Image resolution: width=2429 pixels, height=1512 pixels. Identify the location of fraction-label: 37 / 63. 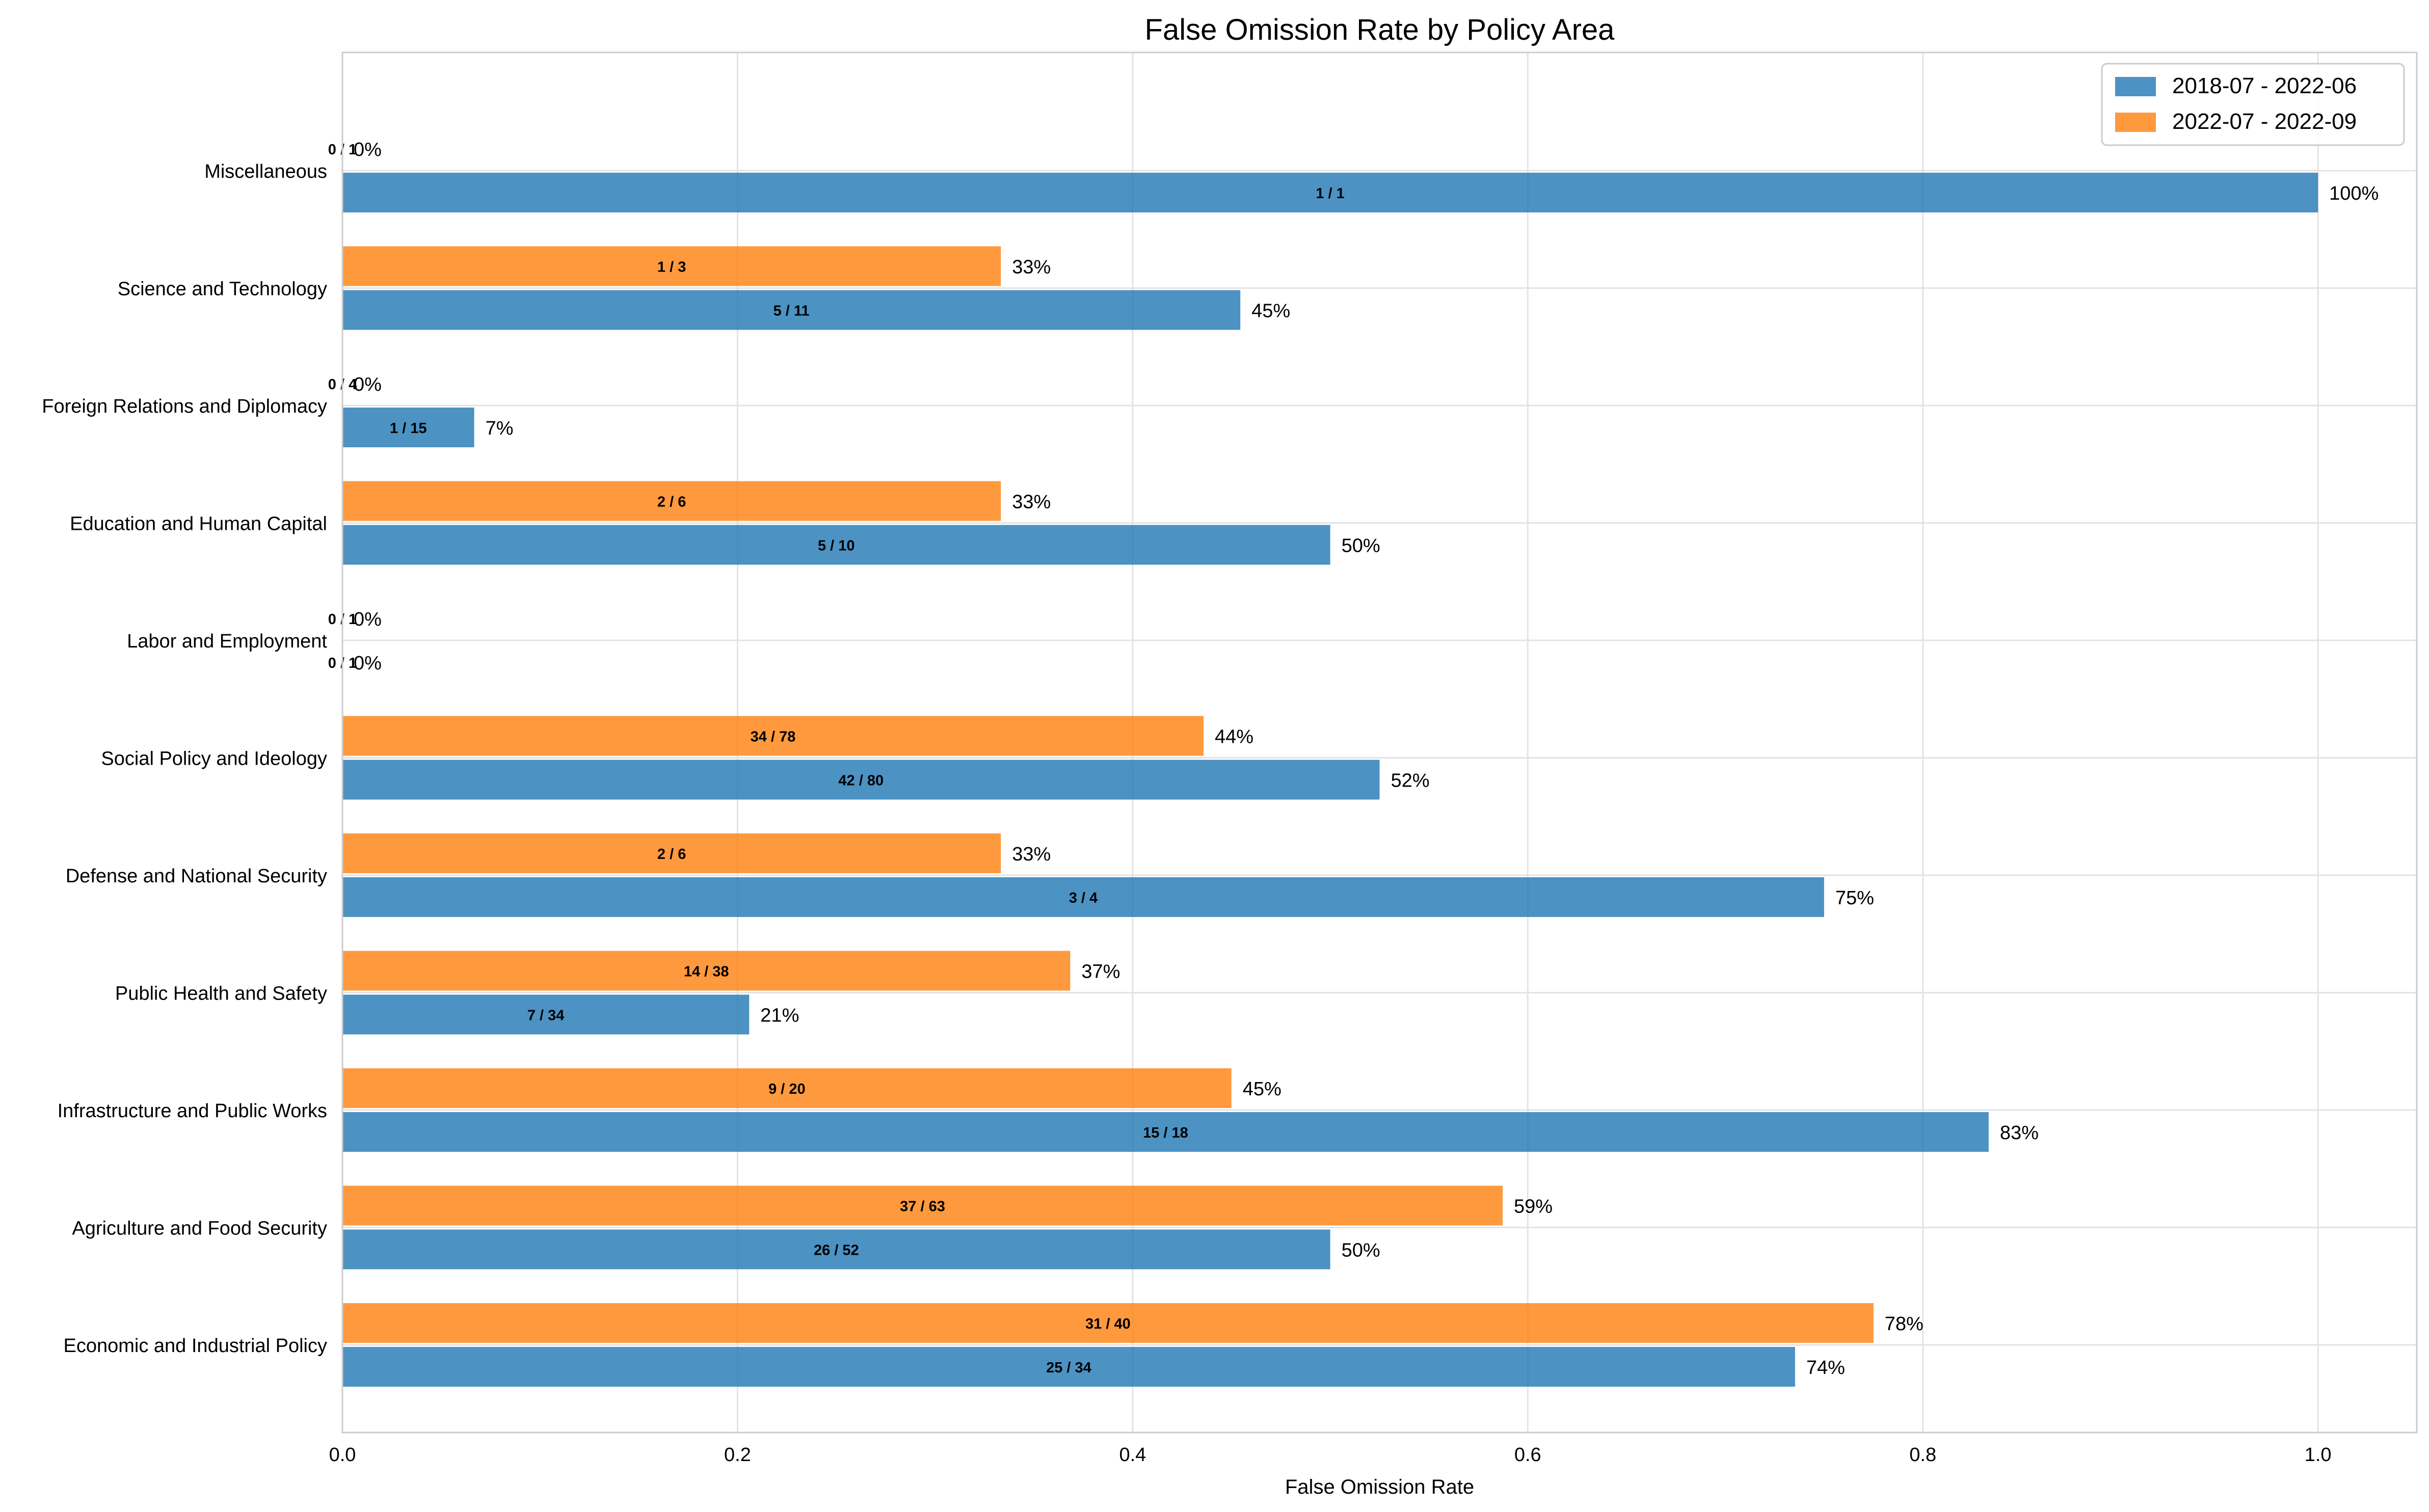
(922, 1207).